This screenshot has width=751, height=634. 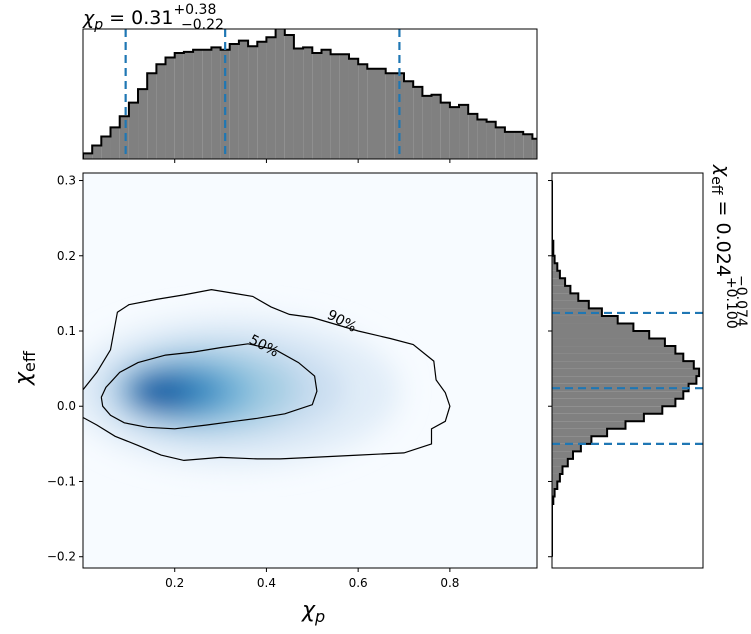 What do you see at coordinates (174, 583) in the screenshot?
I see `x-tick-label: 0.2` at bounding box center [174, 583].